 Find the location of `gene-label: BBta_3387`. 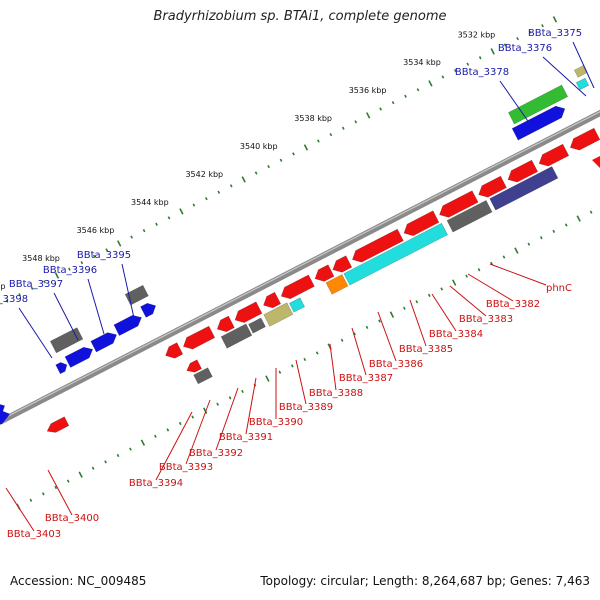

gene-label: BBta_3387 is located at coordinates (366, 378).